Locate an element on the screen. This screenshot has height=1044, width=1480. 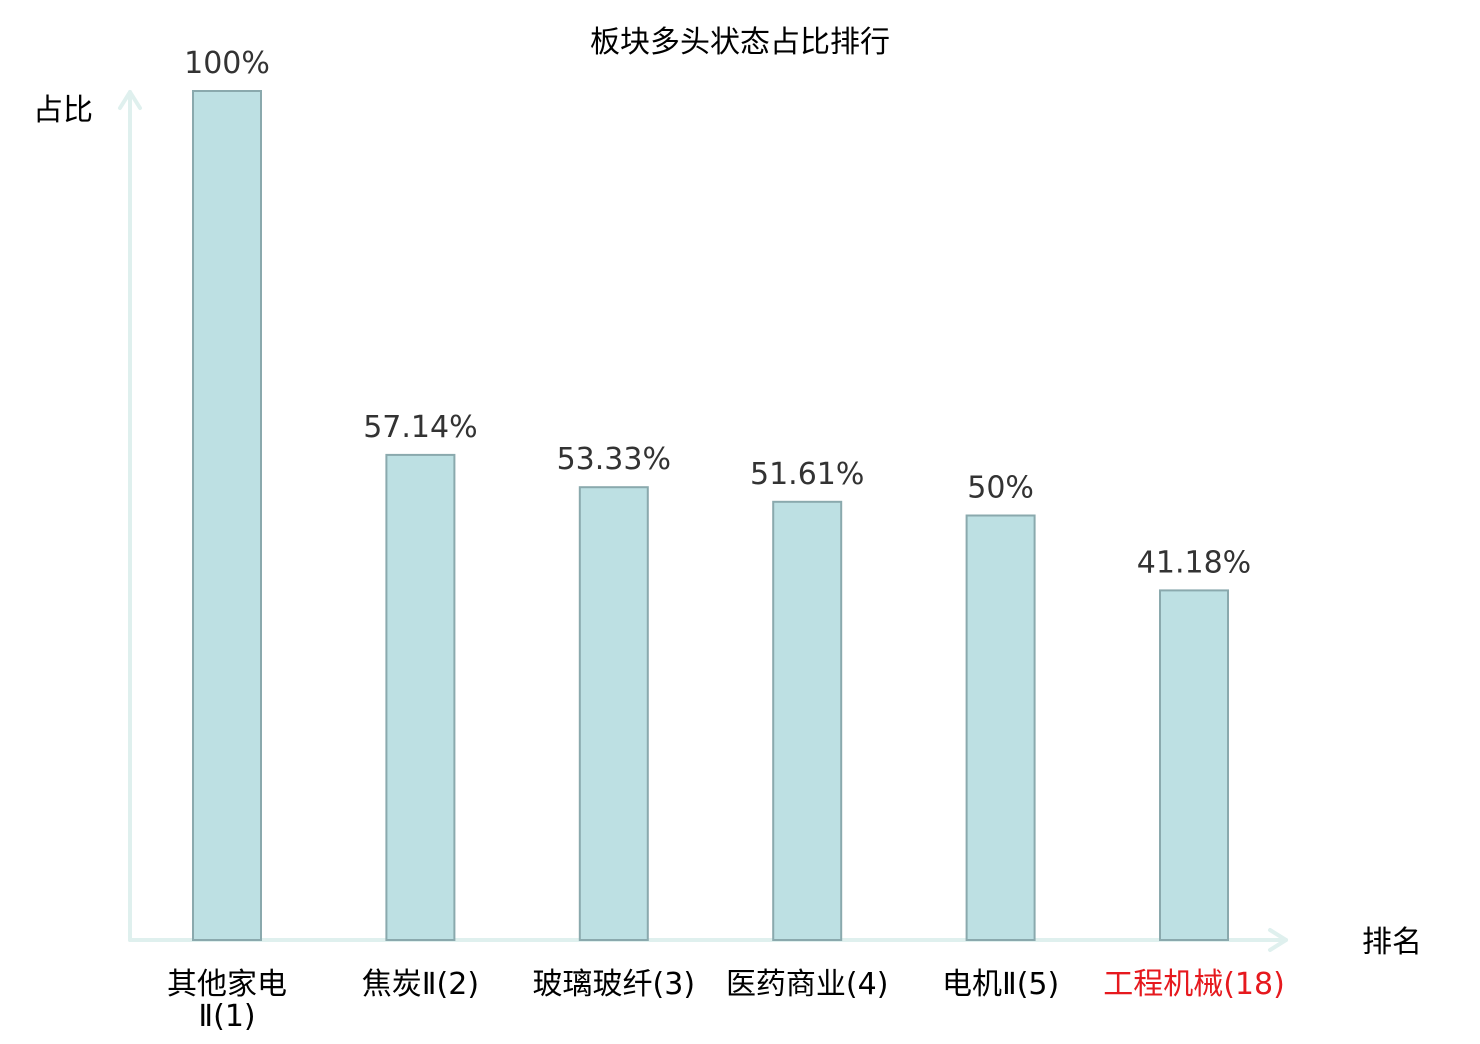
y-axis-arrowhead is located at coordinates (130, 100).